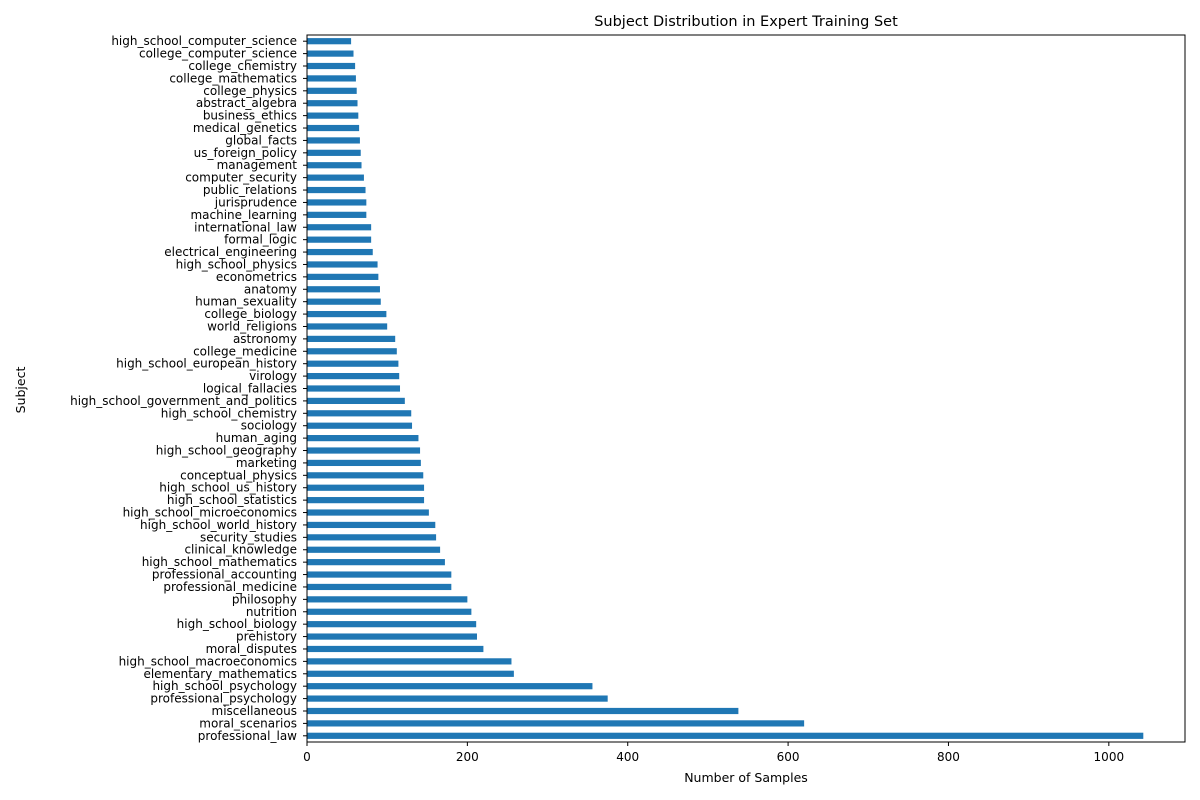 The height and width of the screenshot is (800, 1200). What do you see at coordinates (257, 165) in the screenshot?
I see `y-tick-label: management` at bounding box center [257, 165].